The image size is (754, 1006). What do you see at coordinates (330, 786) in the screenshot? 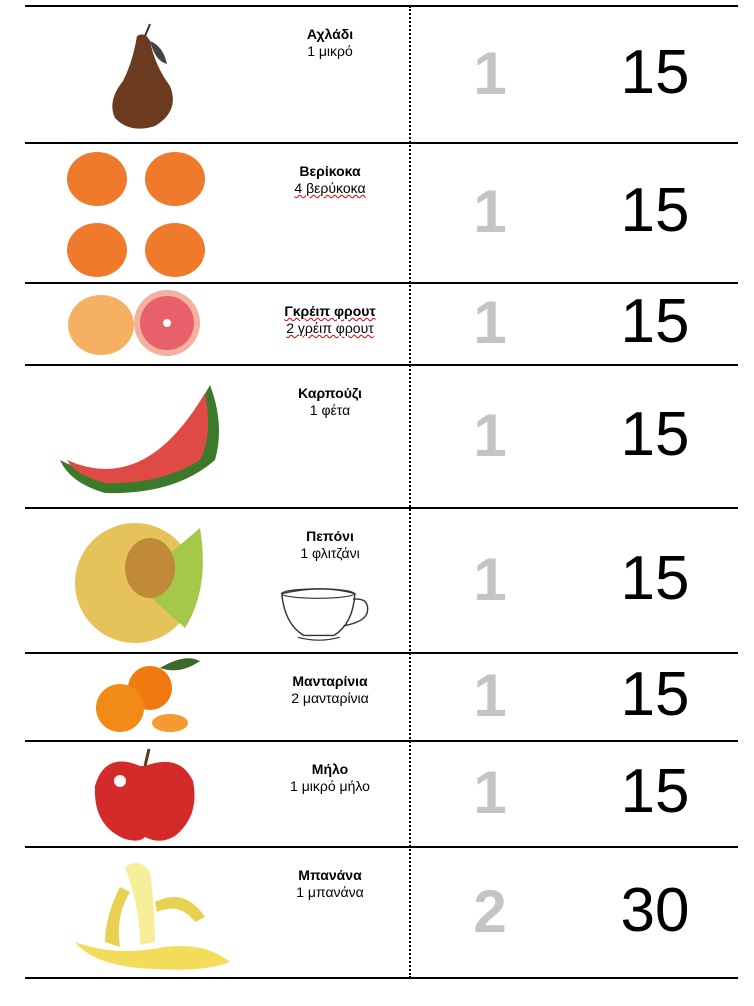
I see `food-amount: 1 μικρό μήλο` at bounding box center [330, 786].